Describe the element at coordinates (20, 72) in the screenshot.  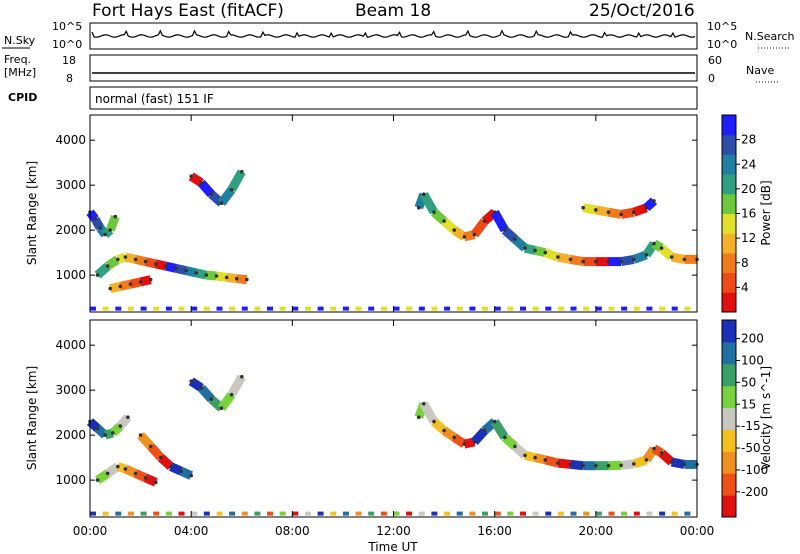
I see `freq-unit: [MHz]` at that location.